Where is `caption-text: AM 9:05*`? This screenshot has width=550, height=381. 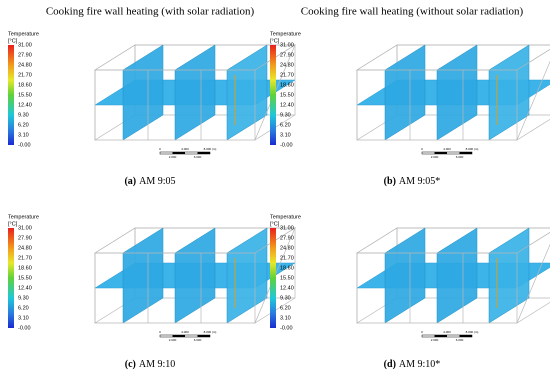 caption-text: AM 9:05* is located at coordinates (419, 181).